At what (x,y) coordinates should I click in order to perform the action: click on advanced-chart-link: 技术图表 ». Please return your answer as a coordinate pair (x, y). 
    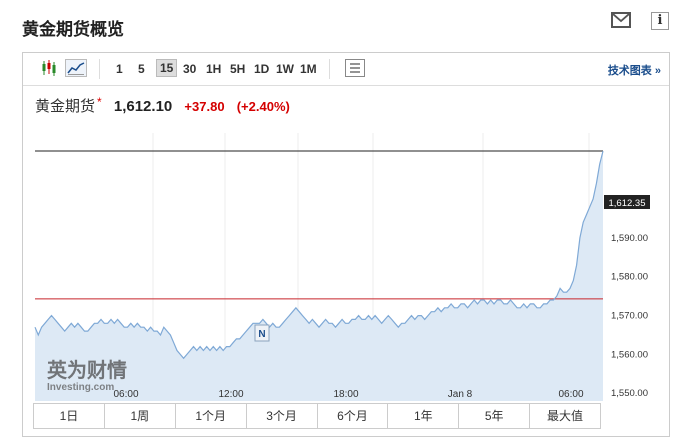
    Looking at the image, I should click on (634, 71).